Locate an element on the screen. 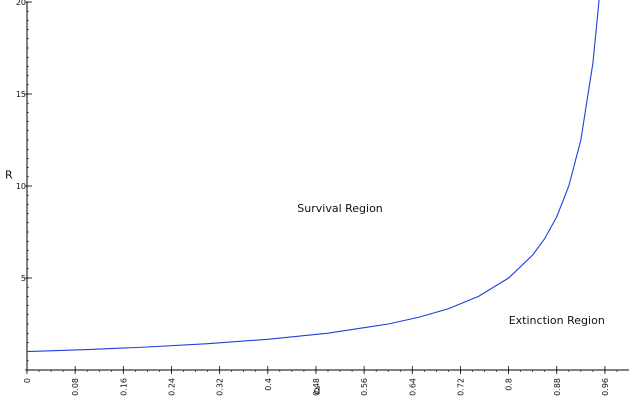 The width and height of the screenshot is (629, 403). x-tick-label: 0.48 is located at coordinates (316, 387).